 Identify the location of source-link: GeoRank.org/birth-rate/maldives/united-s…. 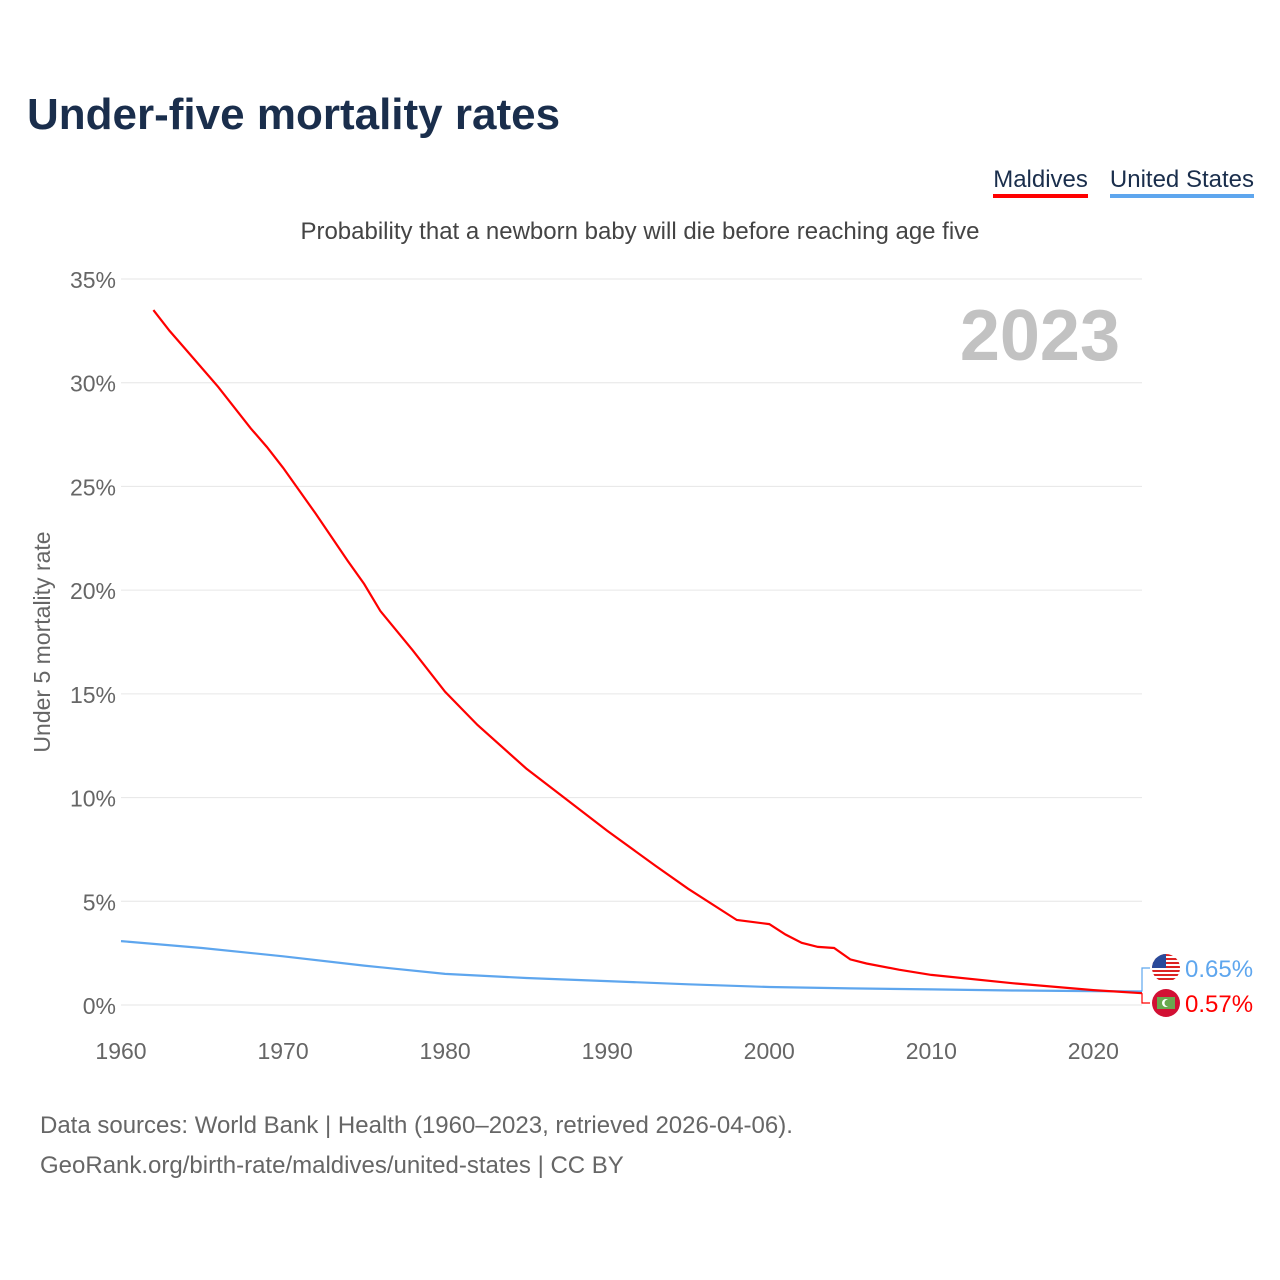
(332, 1165).